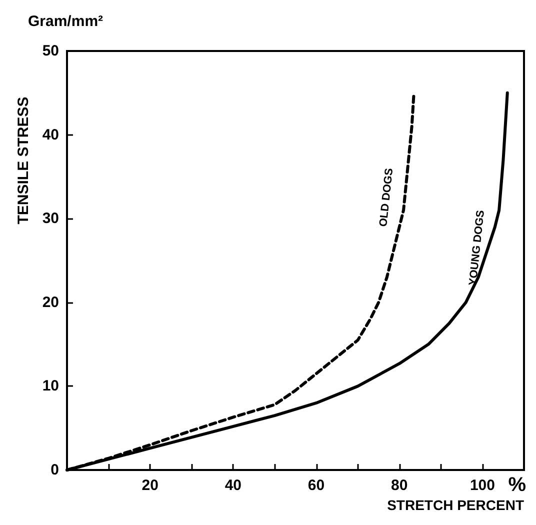 This screenshot has height=525, width=536. Describe the element at coordinates (50, 219) in the screenshot. I see `y-tick-label: 30` at that location.